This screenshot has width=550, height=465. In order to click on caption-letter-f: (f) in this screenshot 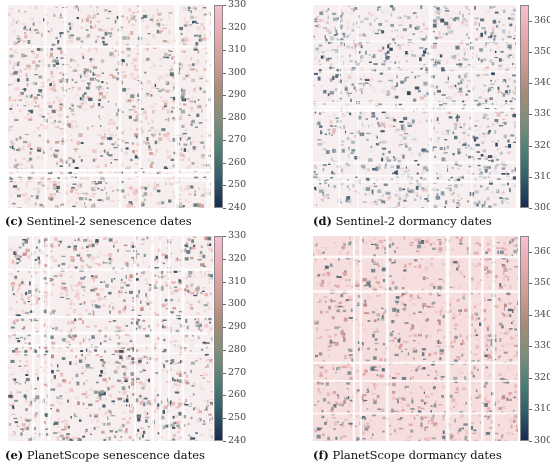, I will do `click(321, 455)`.